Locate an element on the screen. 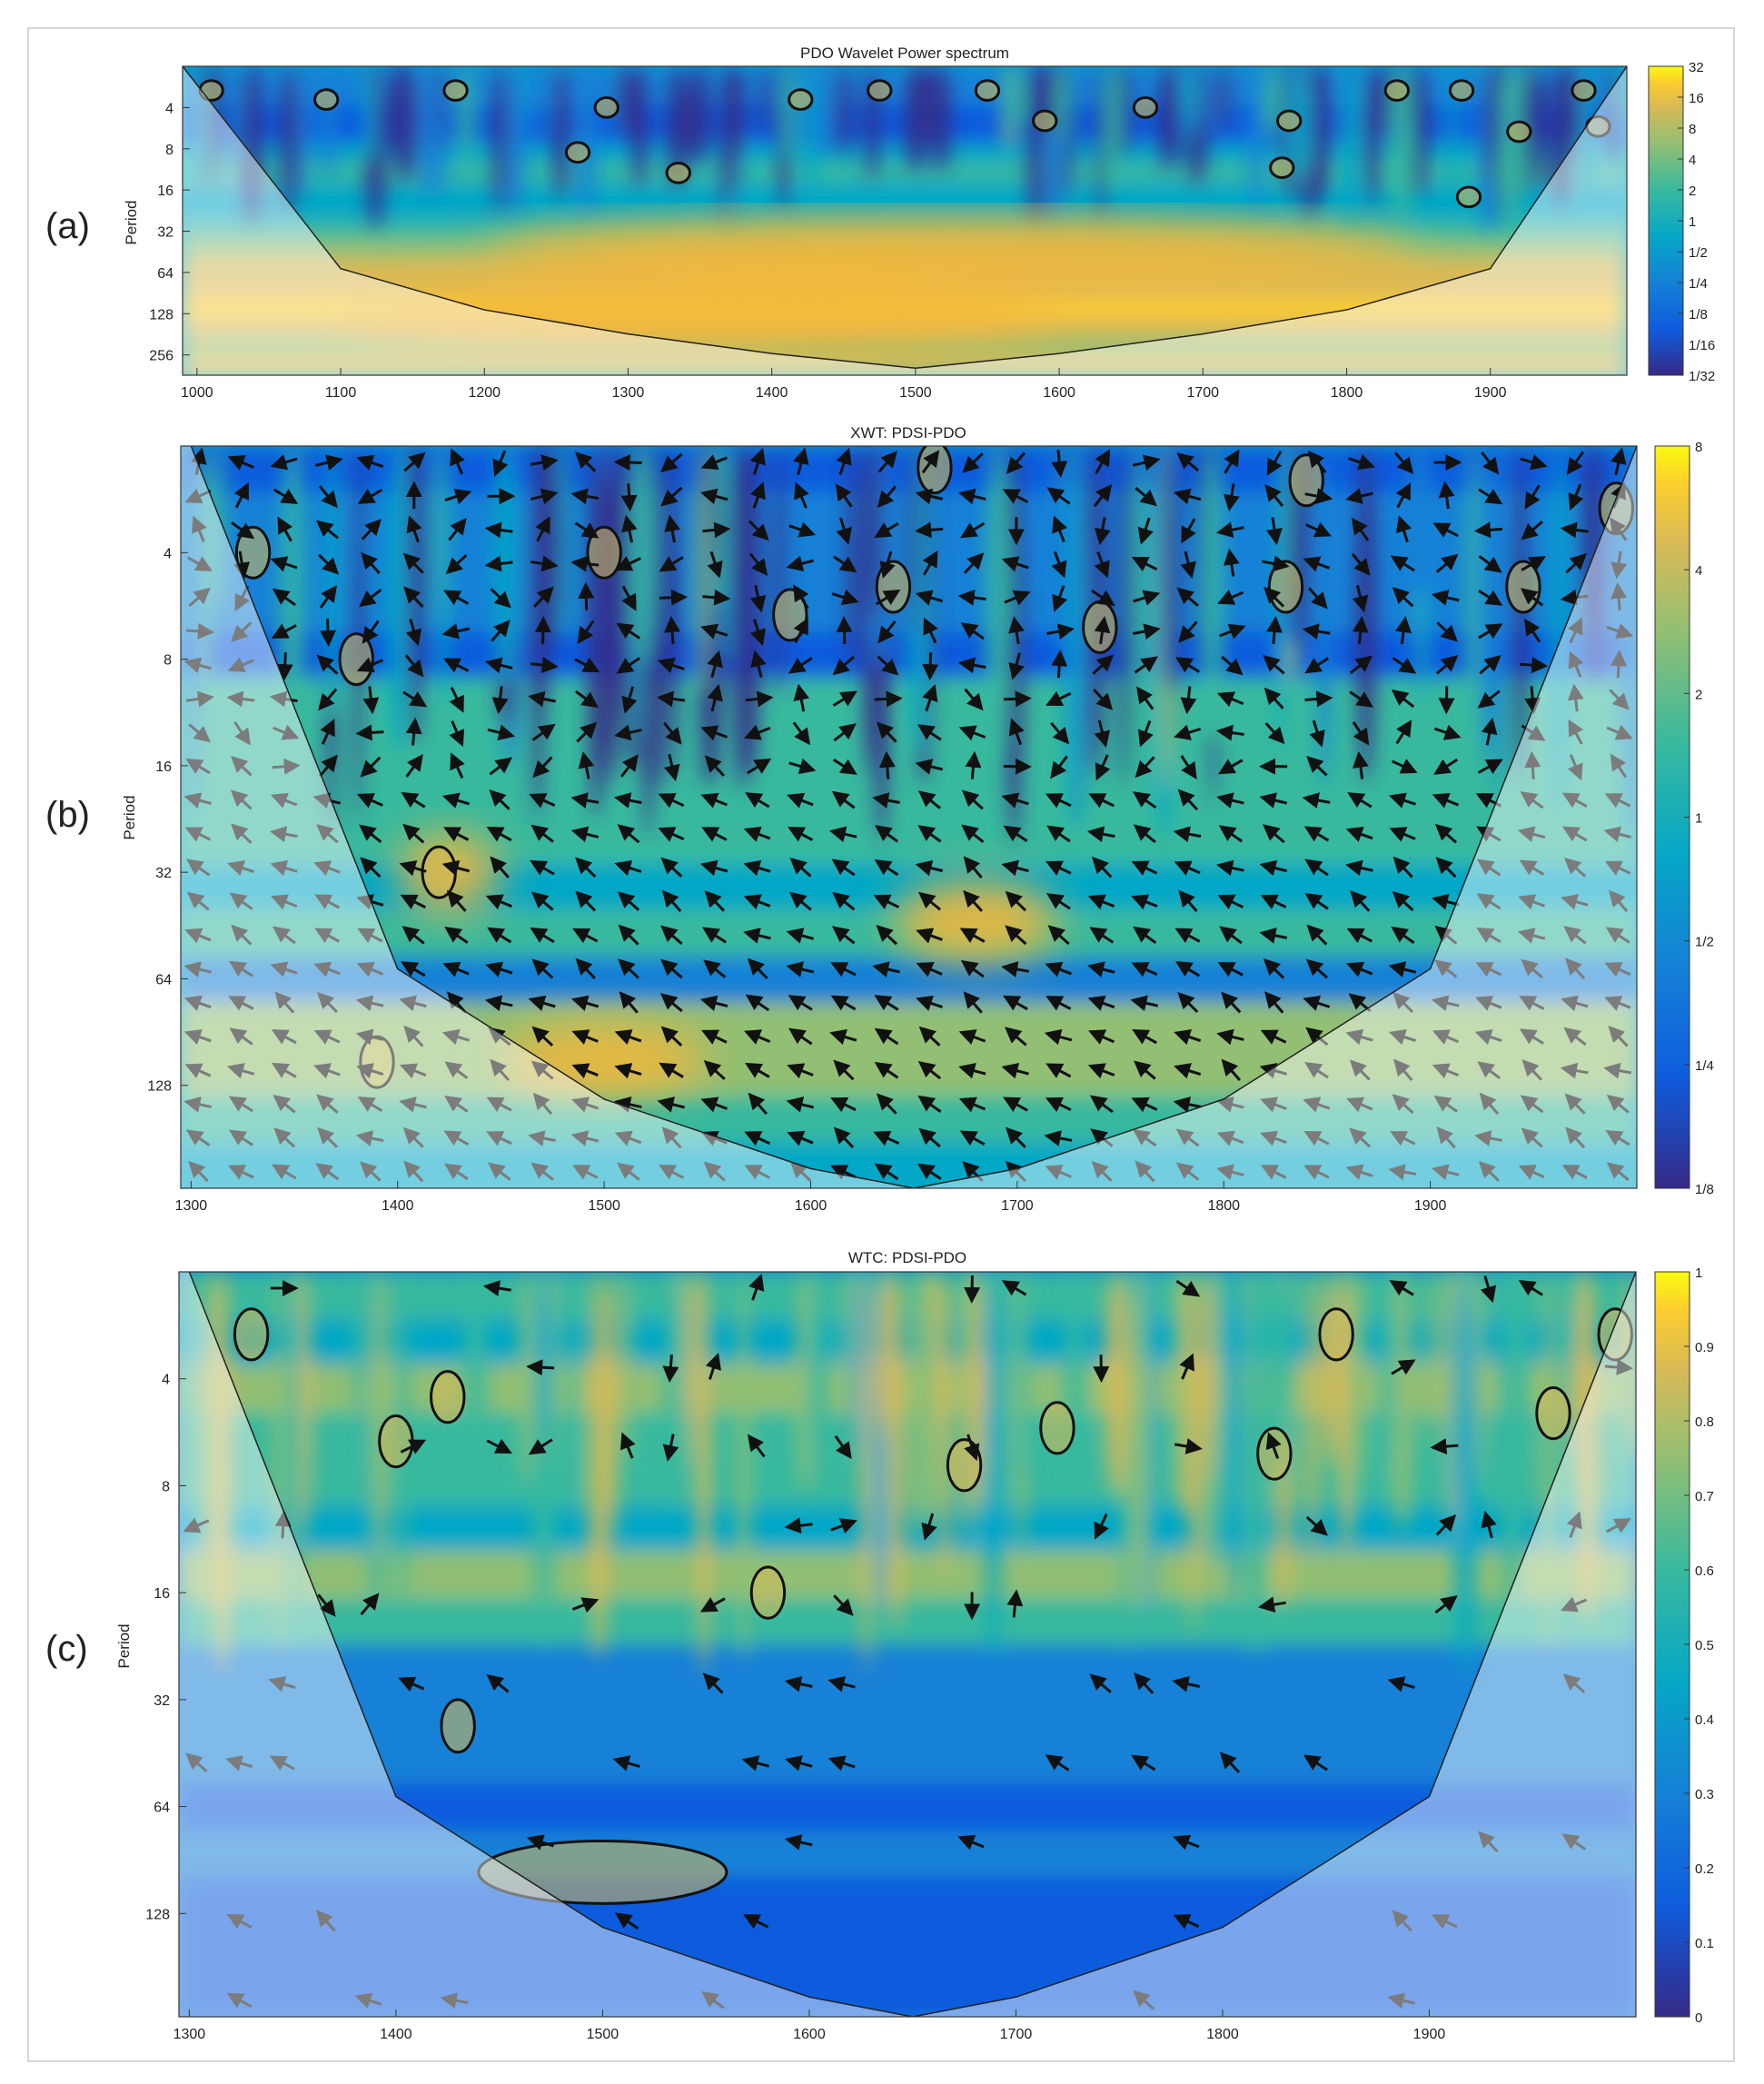  high-power-region is located at coordinates (700, 317).